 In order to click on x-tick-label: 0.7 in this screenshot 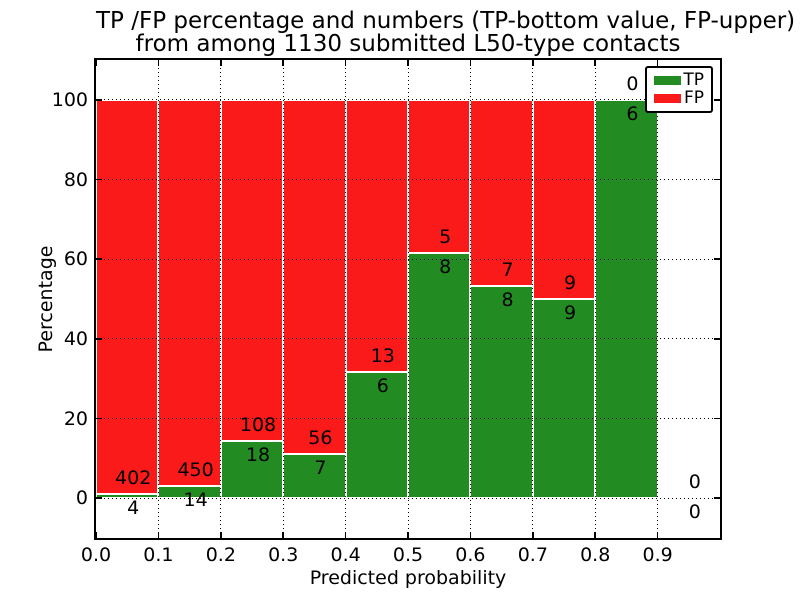, I will do `click(532, 555)`.